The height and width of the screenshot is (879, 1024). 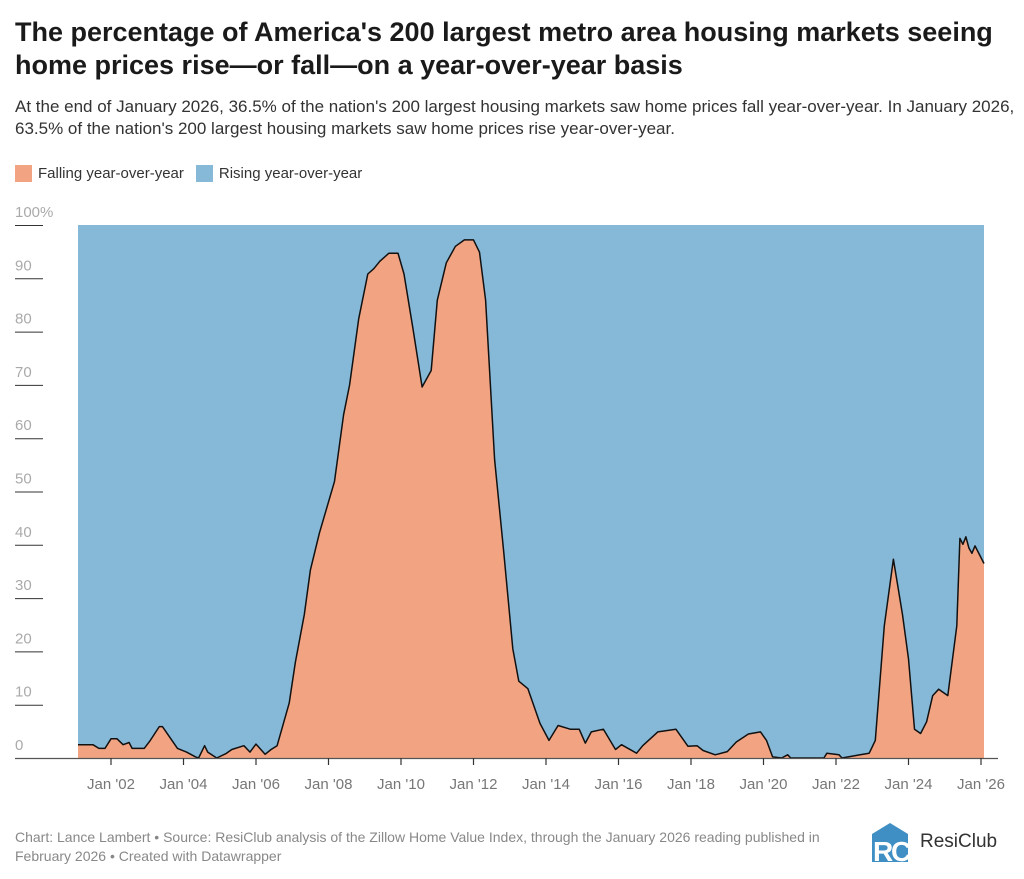 I want to click on legend-item-rising: Rising year-over-year, so click(x=279, y=173).